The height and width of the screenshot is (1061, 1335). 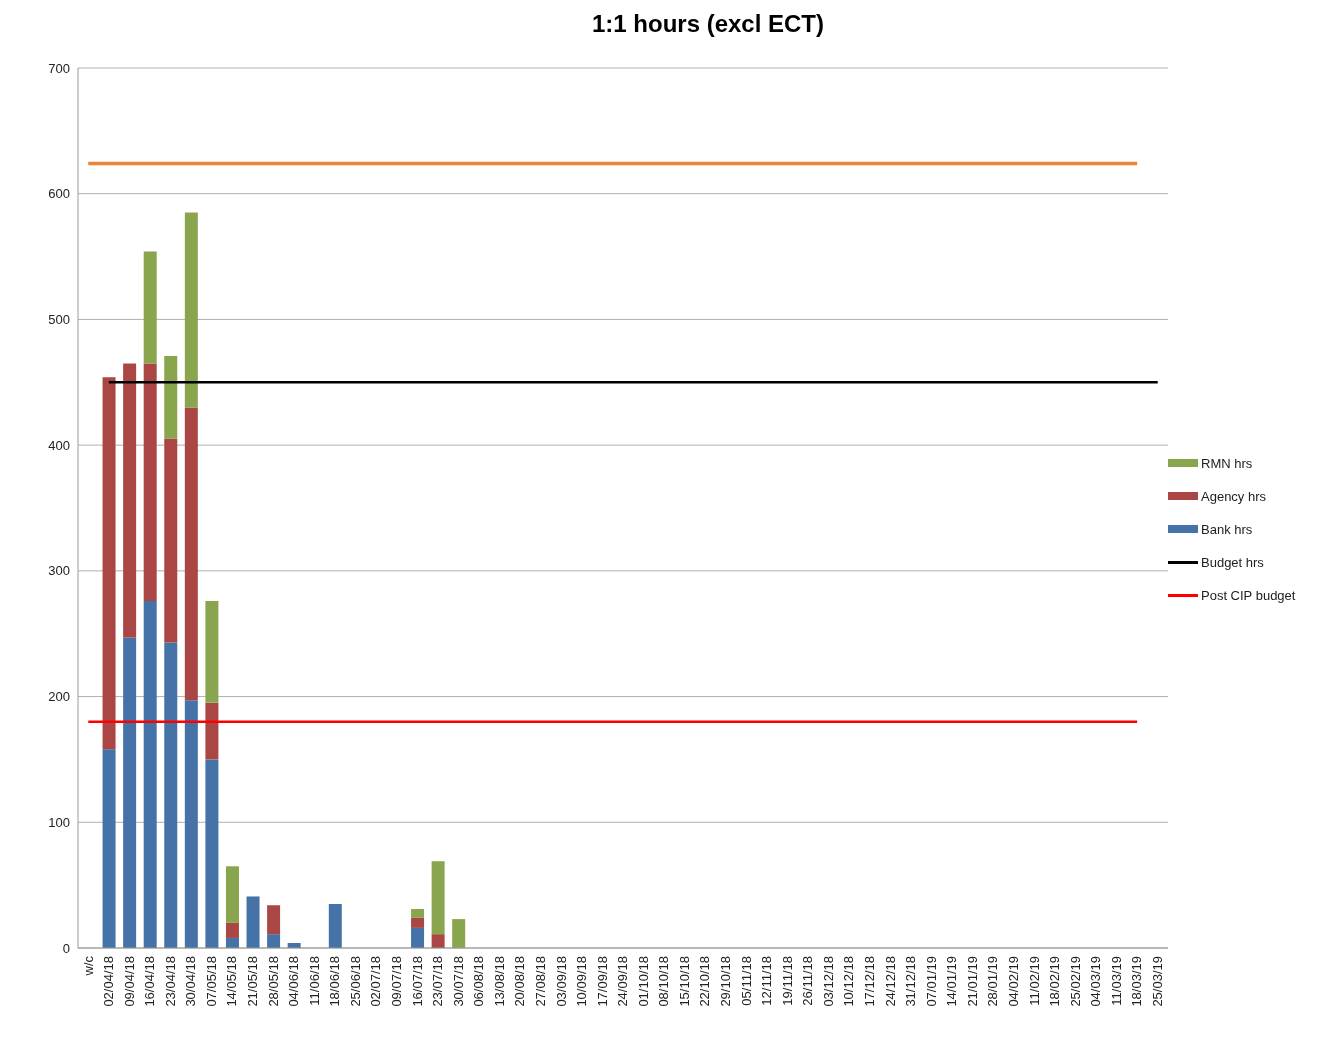 What do you see at coordinates (191, 981) in the screenshot?
I see `x-tick-label: 30/04/18` at bounding box center [191, 981].